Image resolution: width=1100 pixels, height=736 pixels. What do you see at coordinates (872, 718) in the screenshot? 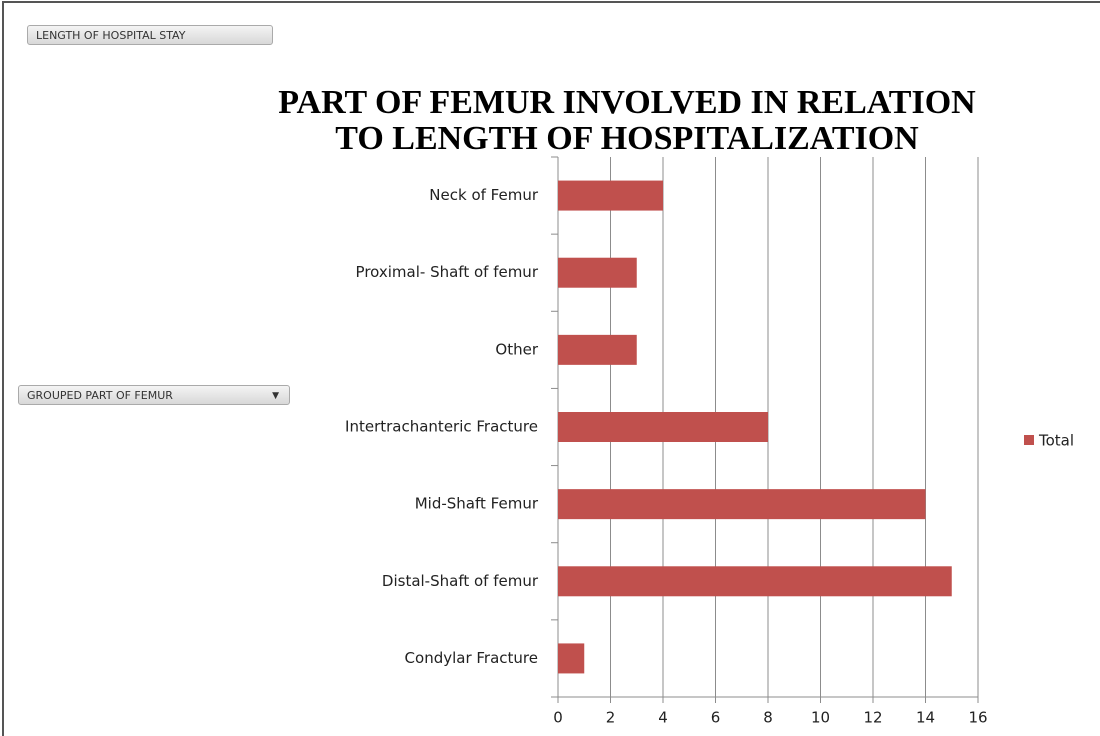
I see `x-tick-label: 12` at bounding box center [872, 718].